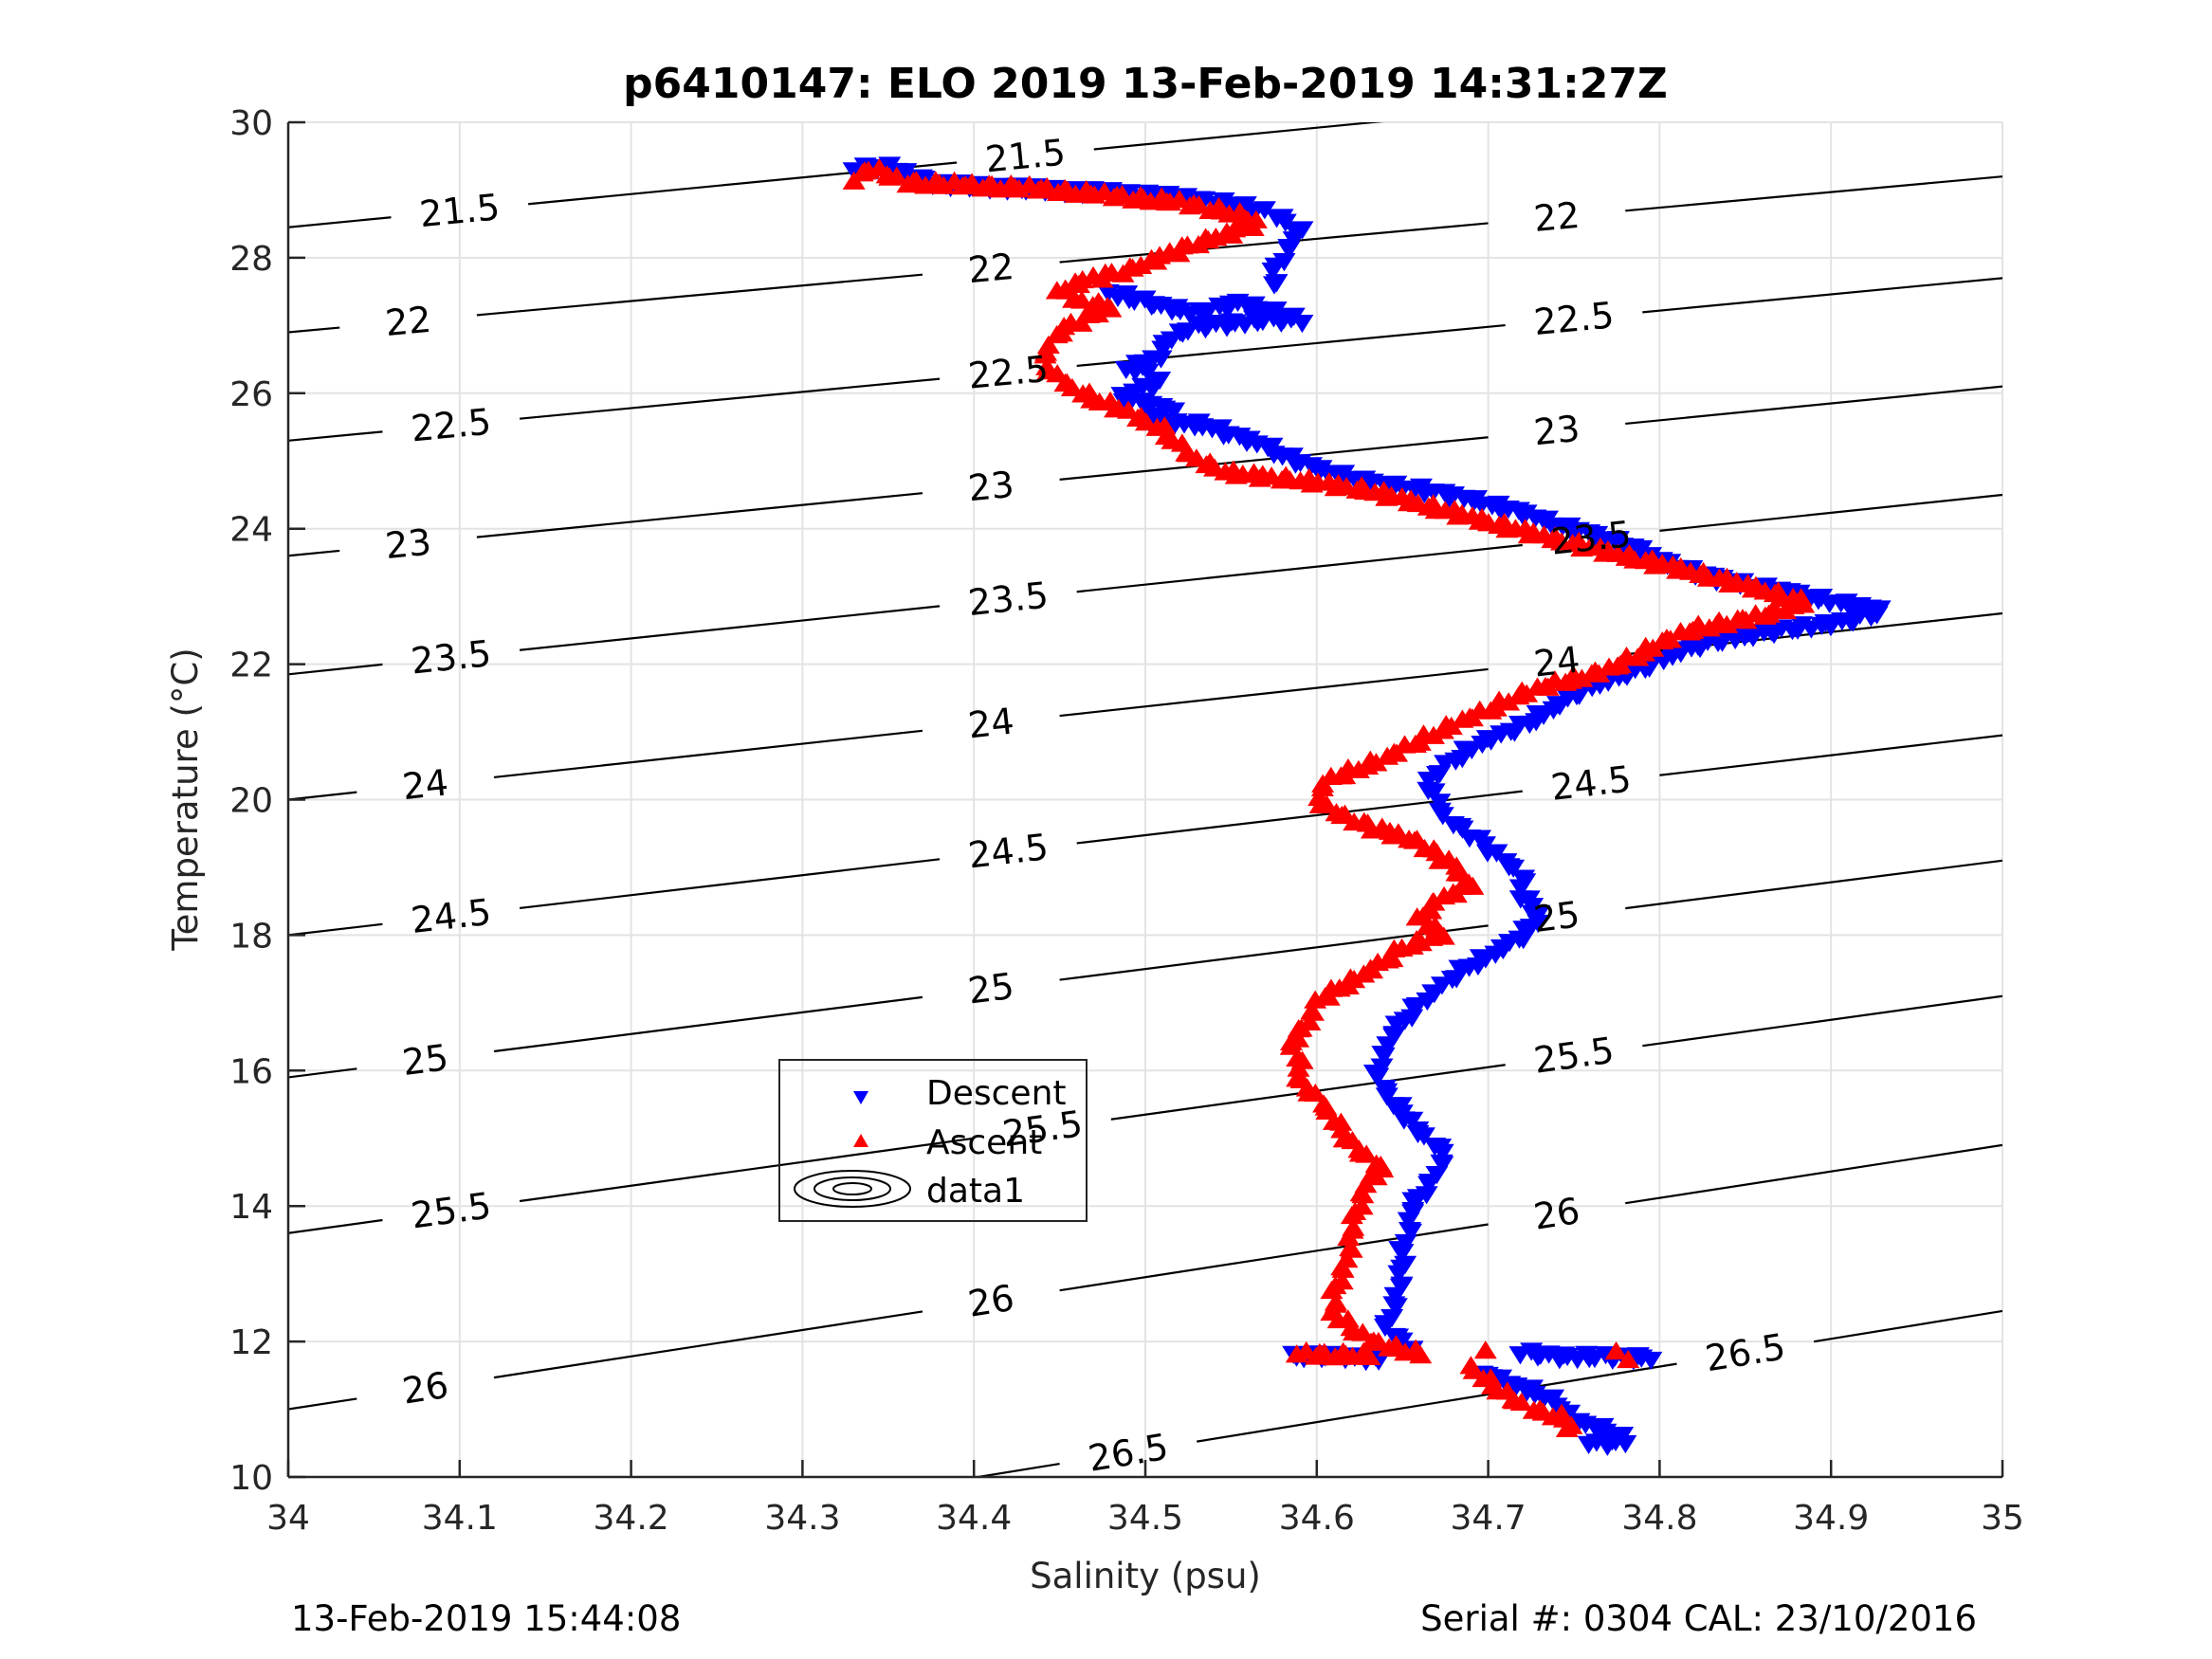 This screenshot has height=1659, width=2212. What do you see at coordinates (991, 988) in the screenshot?
I see `isopycnal-label: 25` at bounding box center [991, 988].